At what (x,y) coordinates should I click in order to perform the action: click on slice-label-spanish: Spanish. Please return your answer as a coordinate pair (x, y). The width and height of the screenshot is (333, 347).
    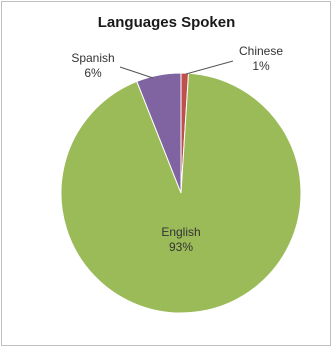
    Looking at the image, I should click on (92, 58).